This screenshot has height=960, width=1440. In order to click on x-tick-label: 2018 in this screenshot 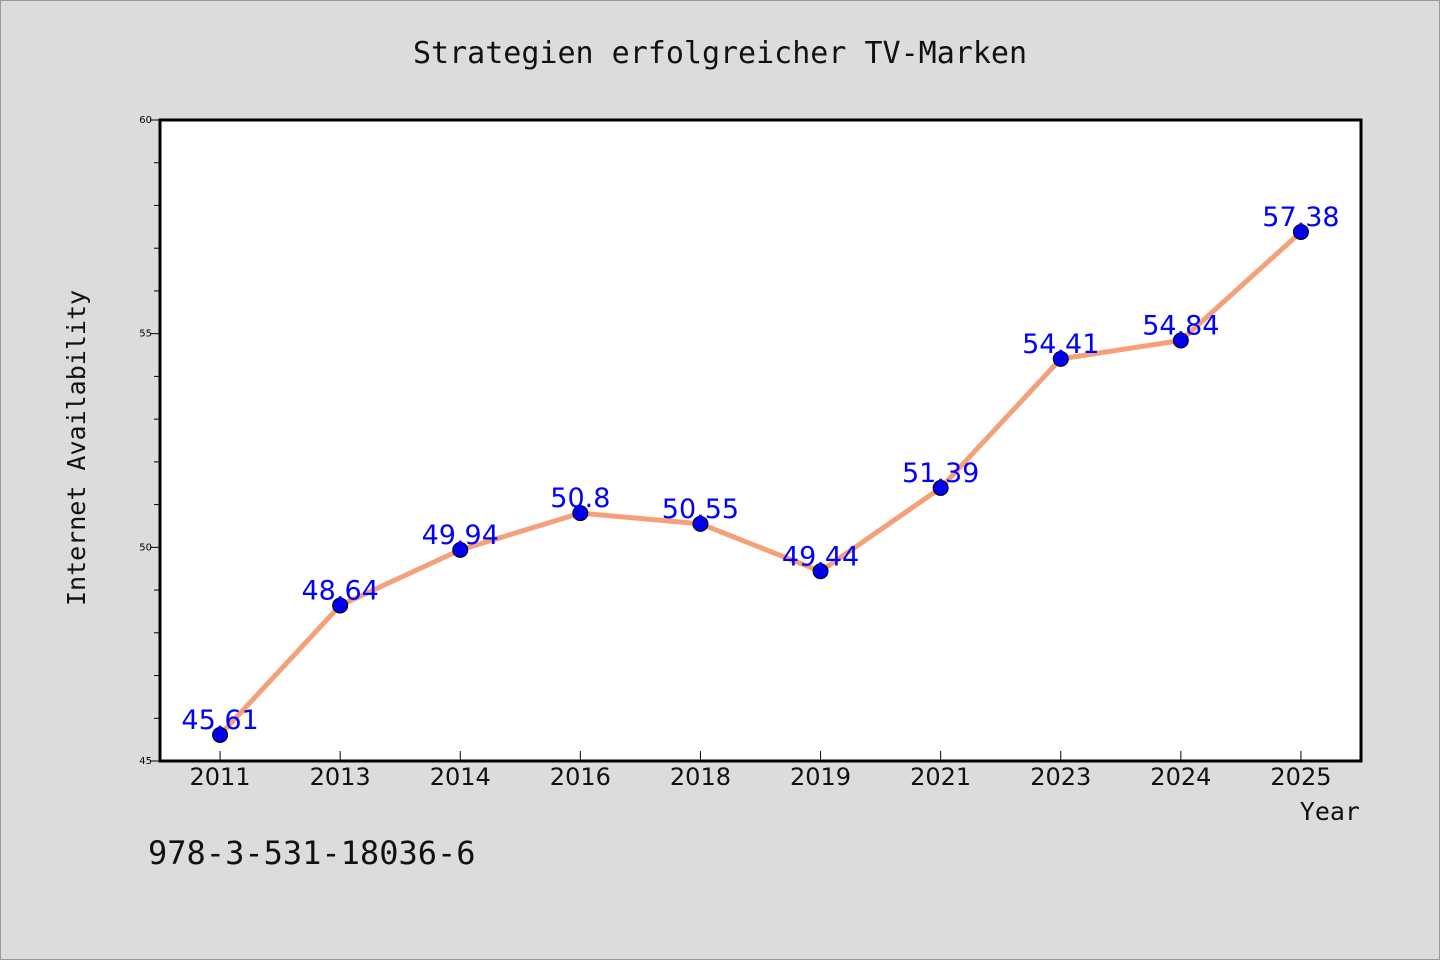, I will do `click(700, 777)`.